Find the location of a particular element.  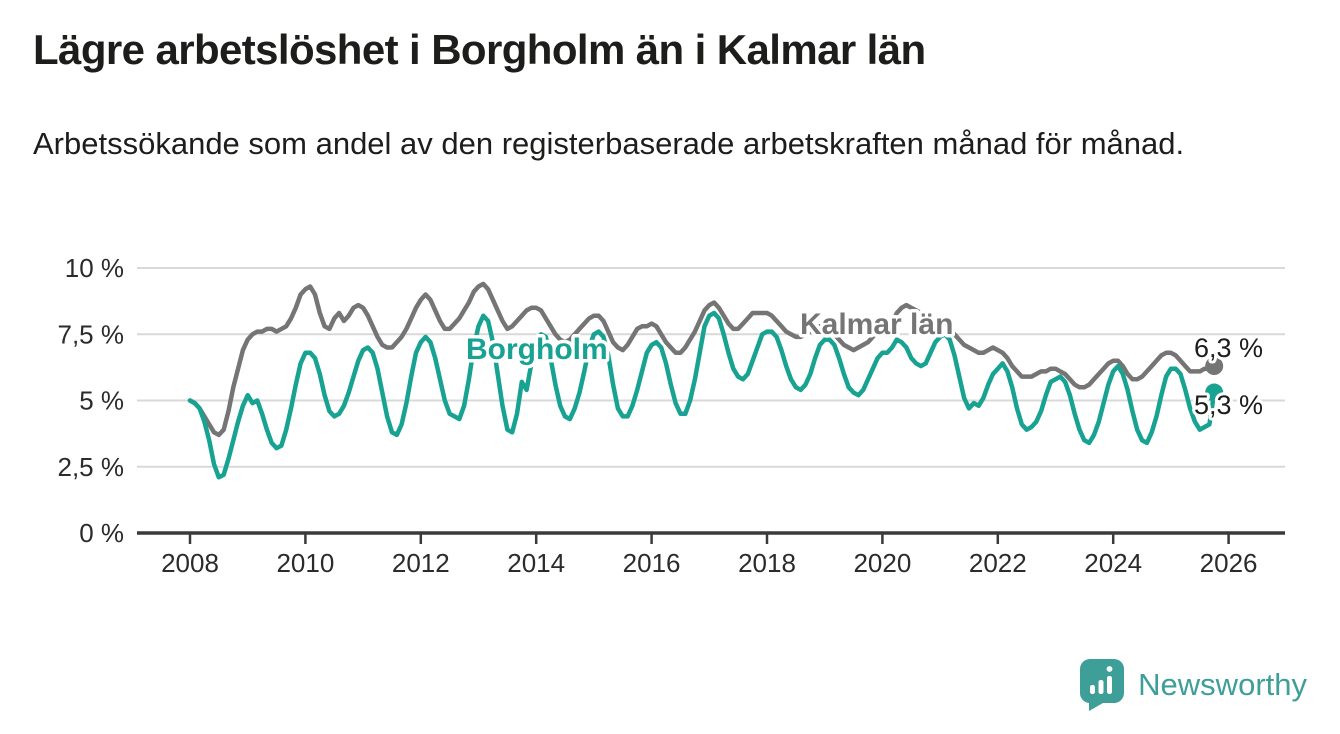

x-tick-label: 2022 is located at coordinates (998, 563).